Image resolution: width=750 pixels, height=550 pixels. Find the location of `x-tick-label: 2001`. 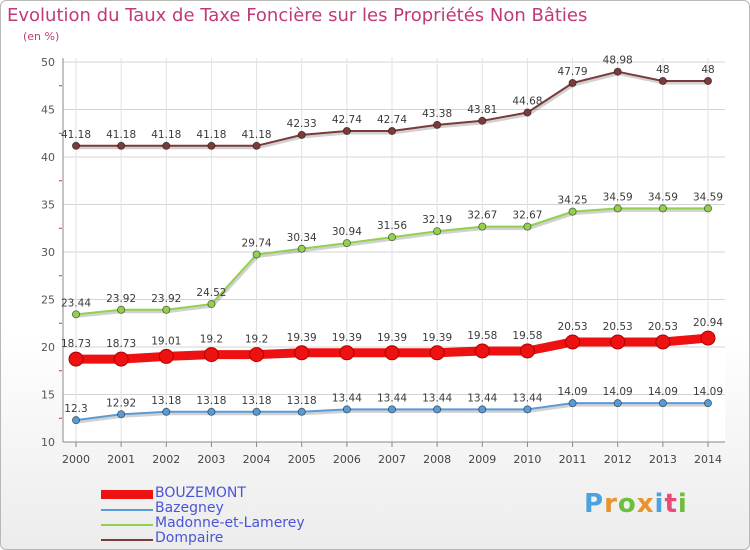

x-tick-label: 2001 is located at coordinates (121, 459).